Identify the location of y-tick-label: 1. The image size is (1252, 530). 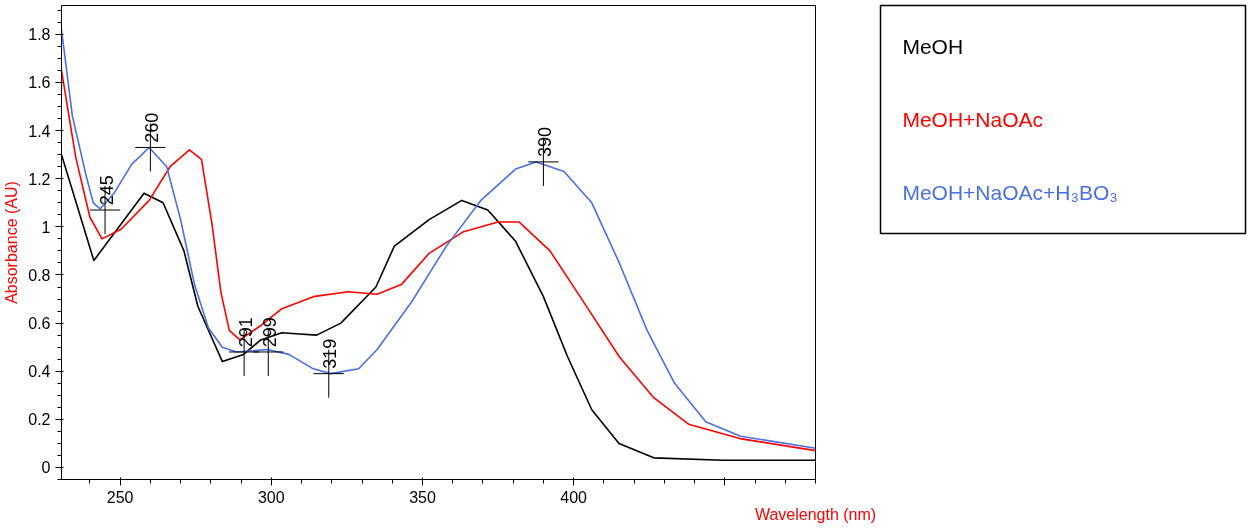
(46, 227).